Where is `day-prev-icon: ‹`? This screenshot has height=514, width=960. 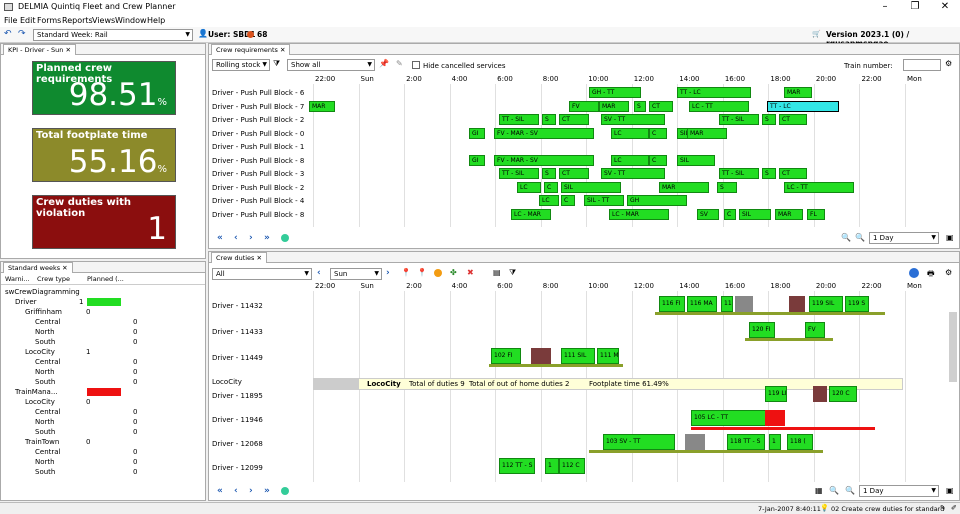 day-prev-icon: ‹ is located at coordinates (319, 273).